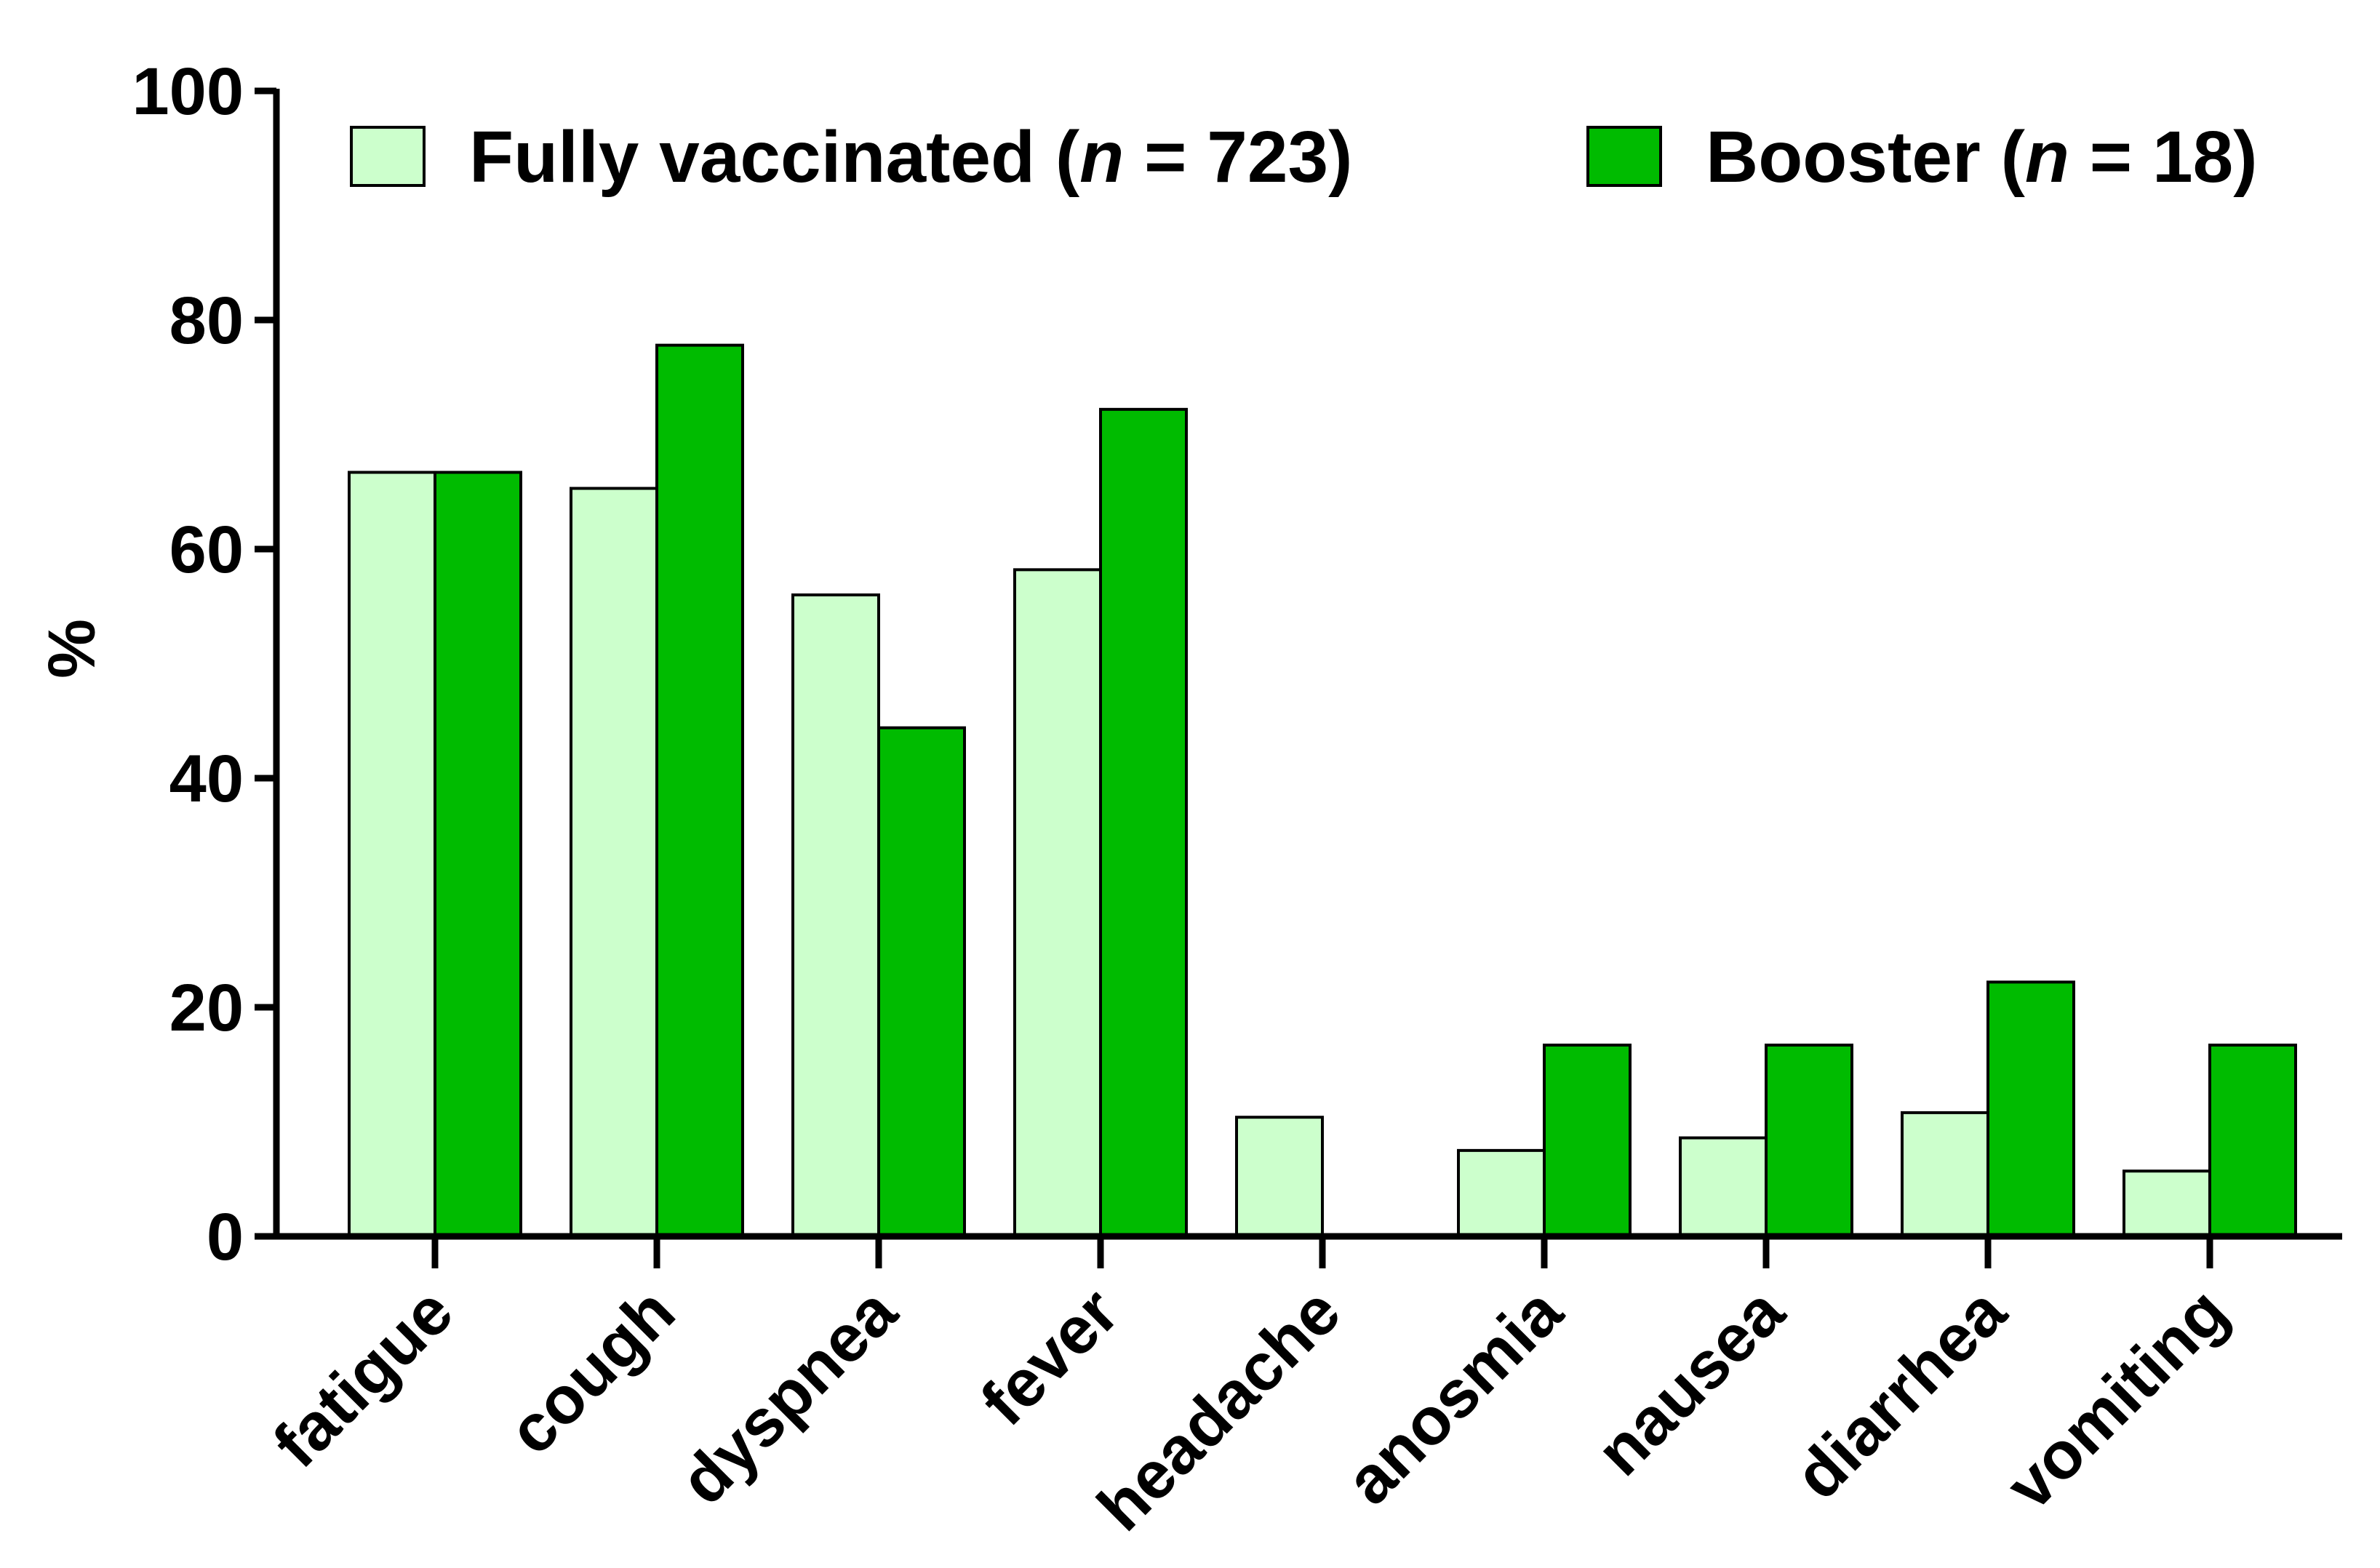  Describe the element at coordinates (1945, 1175) in the screenshot. I see `bar-fully-vaccinated-diarrhea` at that location.